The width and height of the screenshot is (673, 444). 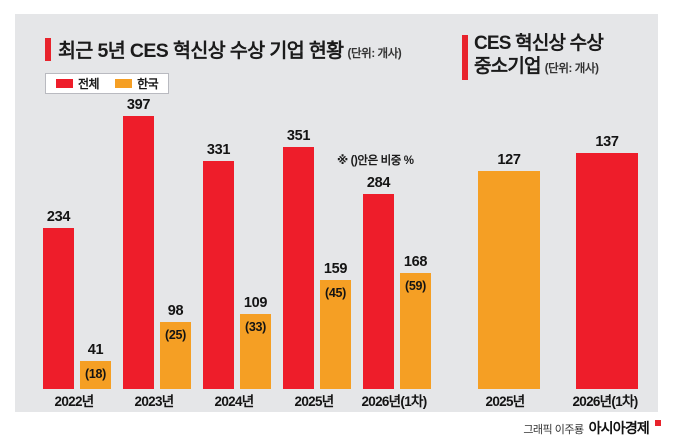 I want to click on bar-value-label: 127, so click(x=509, y=159).